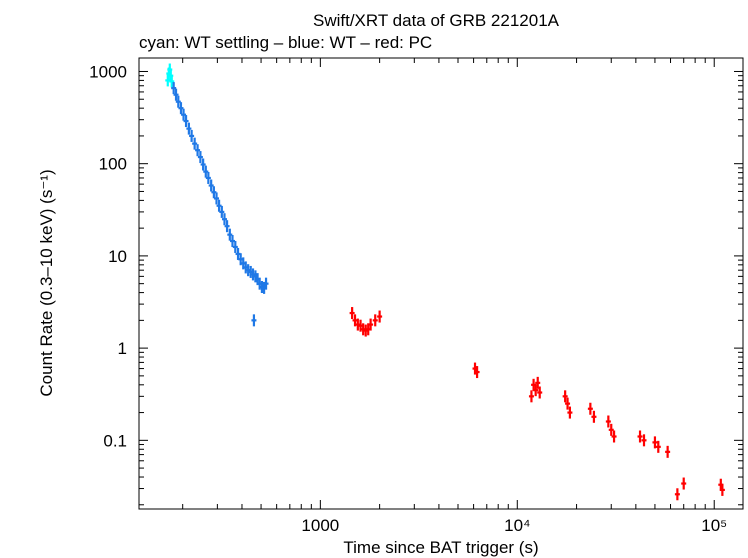  I want to click on x-tick-label: 1000, so click(320, 525).